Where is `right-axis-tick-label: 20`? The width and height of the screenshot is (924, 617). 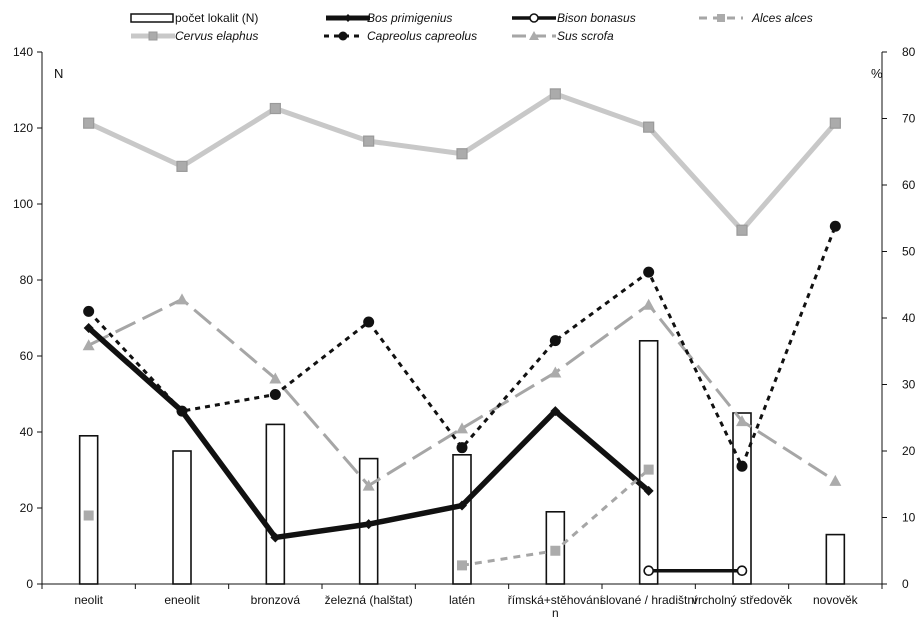 right-axis-tick-label: 20 is located at coordinates (909, 451).